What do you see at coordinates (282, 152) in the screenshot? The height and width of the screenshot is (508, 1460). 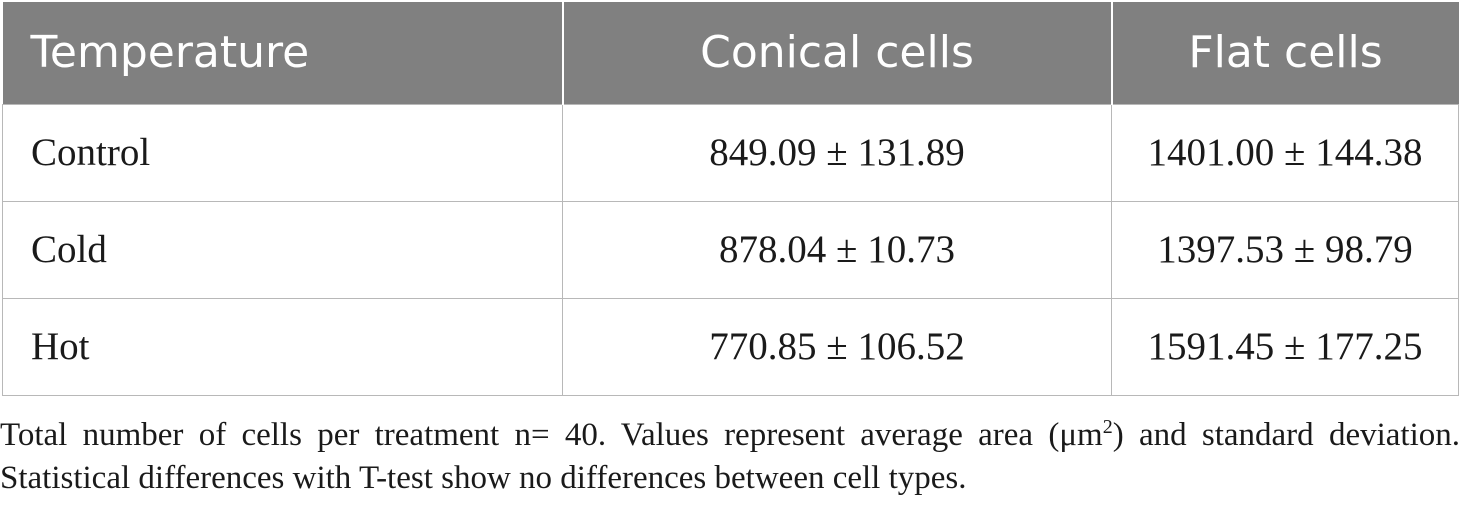 I see `row-label: Control` at bounding box center [282, 152].